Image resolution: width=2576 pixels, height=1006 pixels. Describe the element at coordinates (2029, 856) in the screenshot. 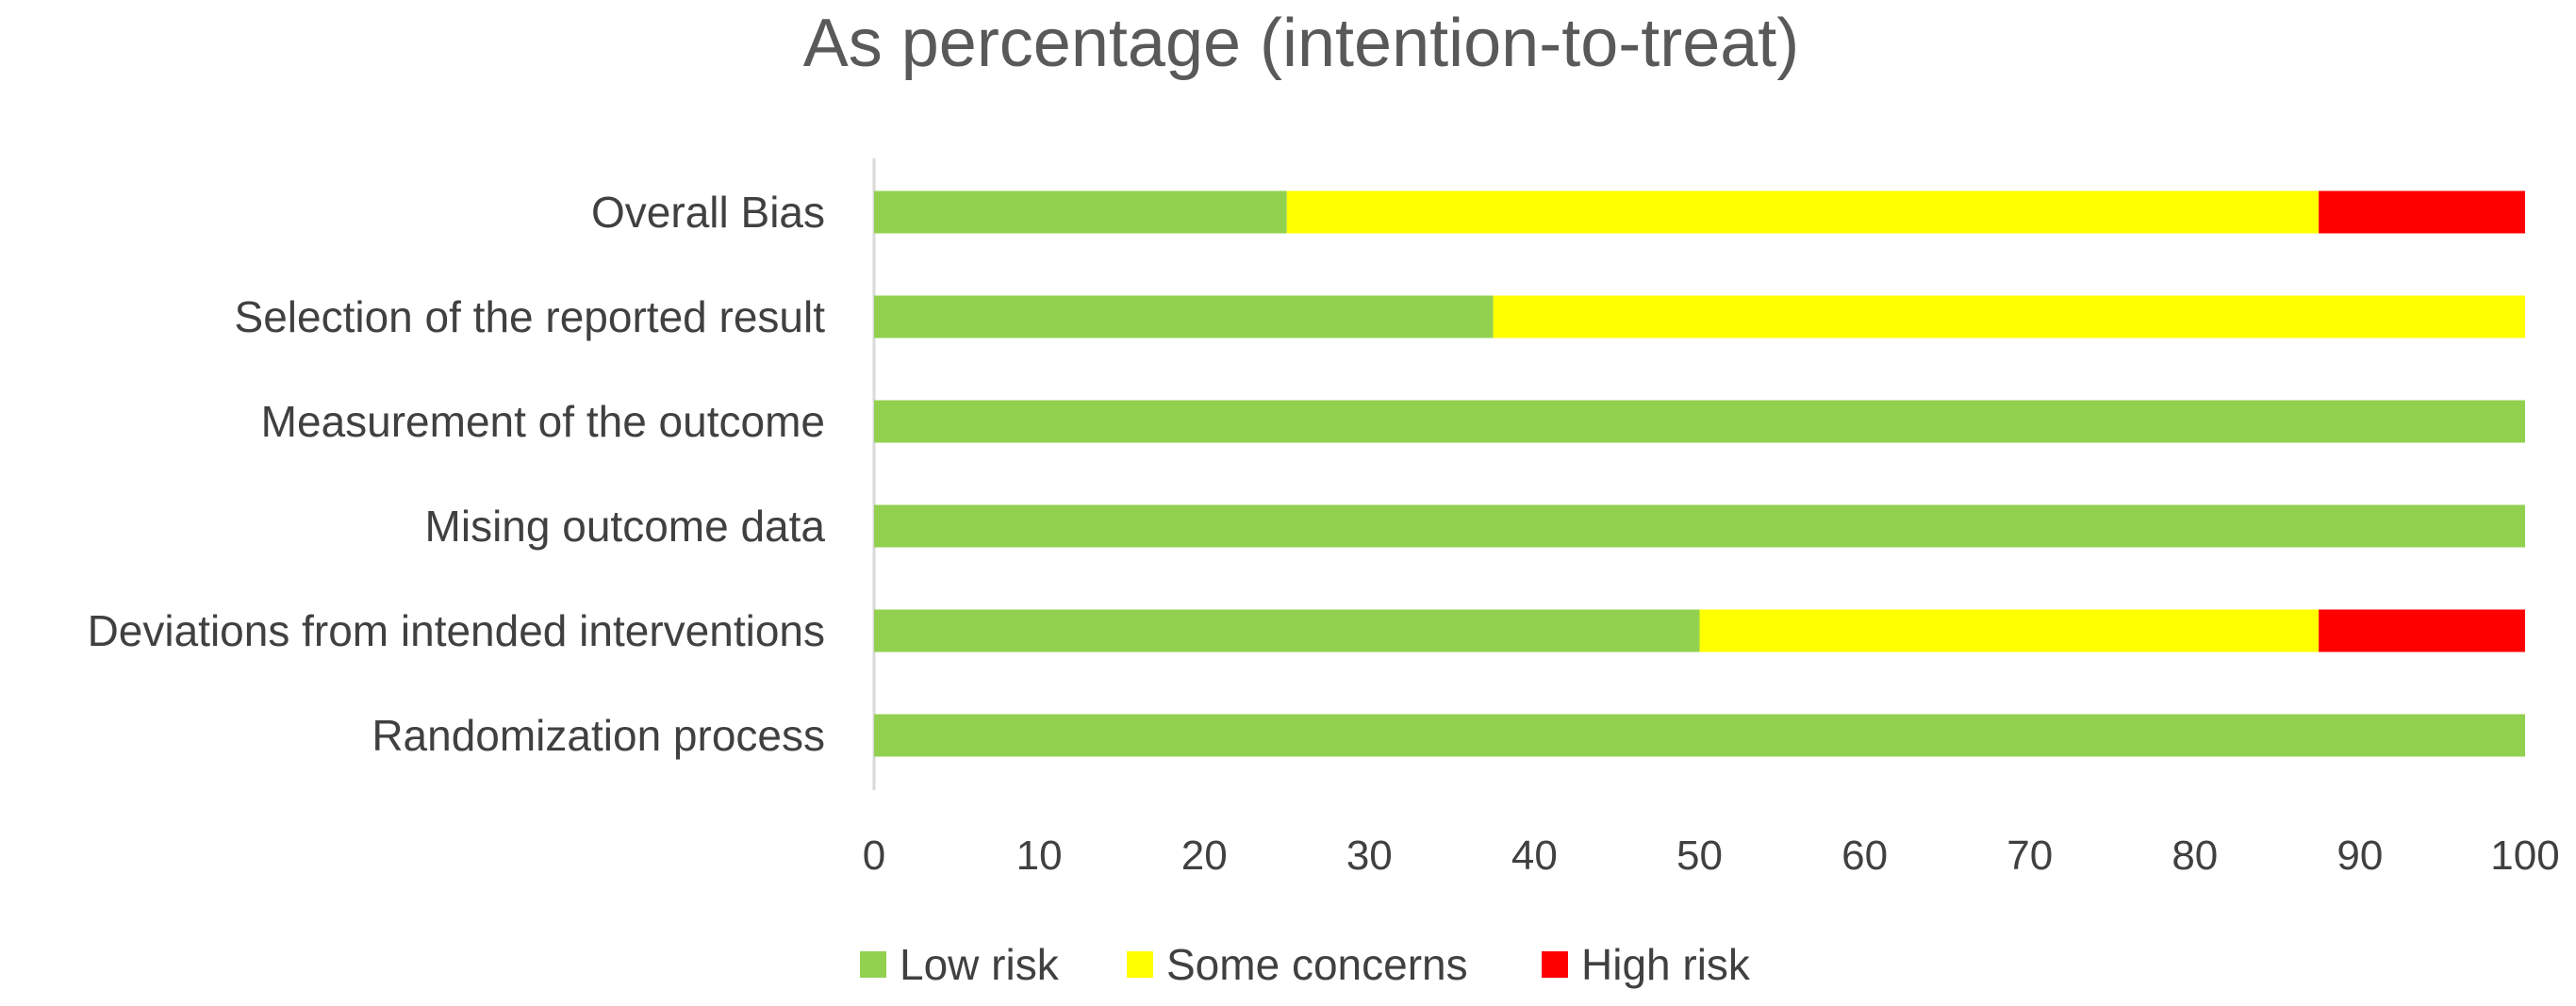

I see `x-tick-label: 70` at that location.